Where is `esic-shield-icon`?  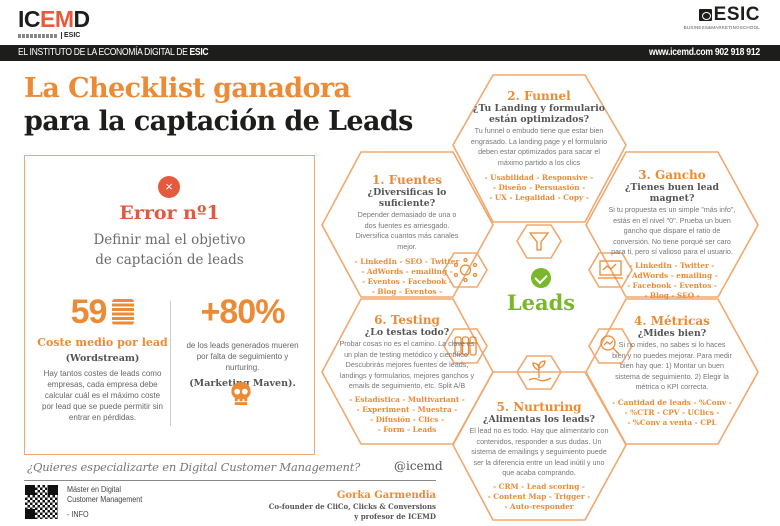 esic-shield-icon is located at coordinates (705, 15).